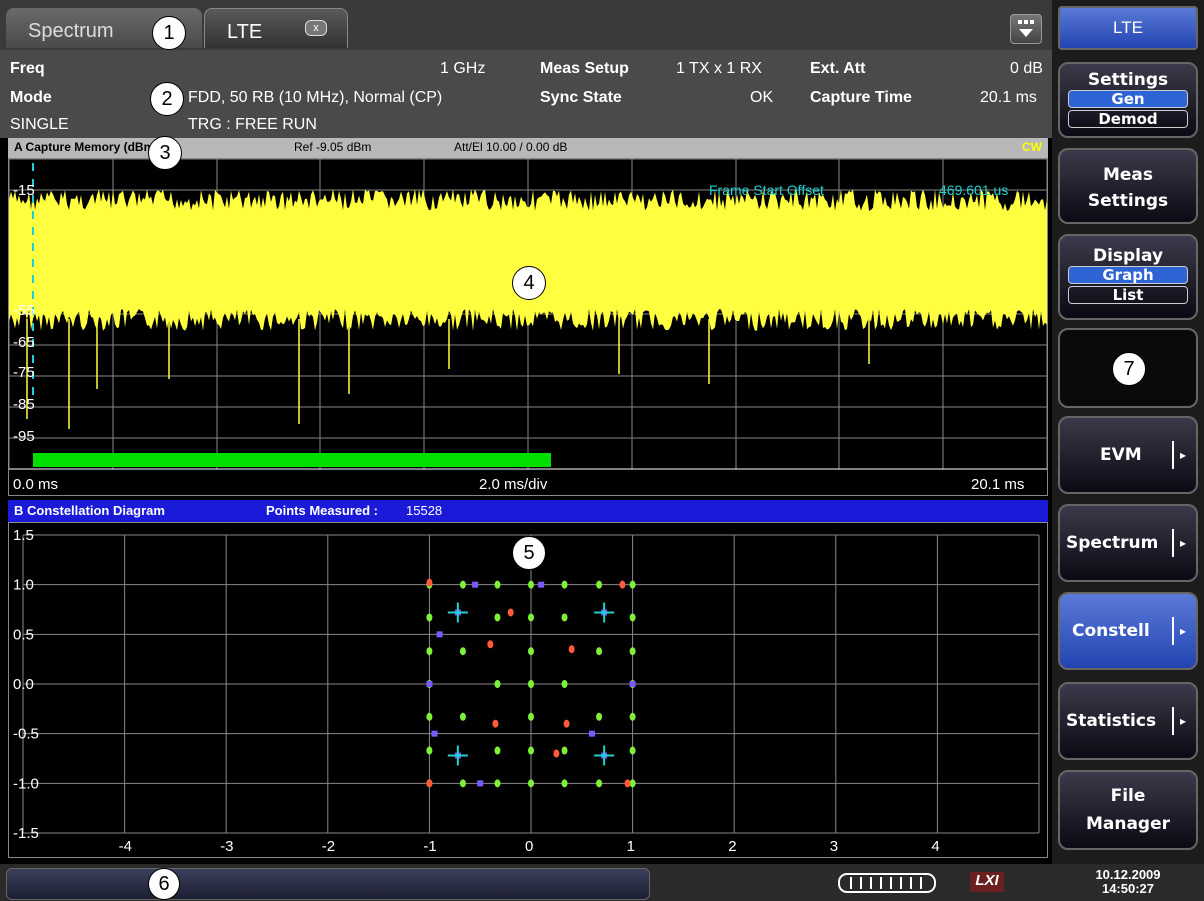  I want to click on freq-label: Freq, so click(27, 68).